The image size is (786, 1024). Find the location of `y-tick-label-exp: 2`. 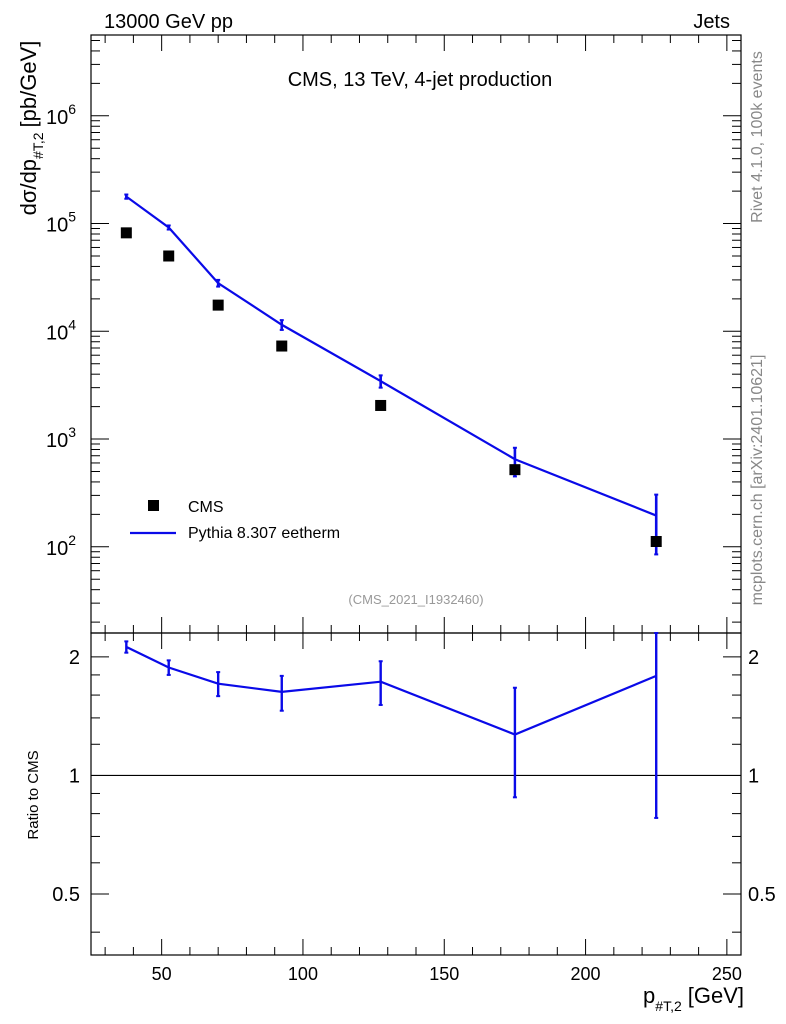

y-tick-label-exp: 2 is located at coordinates (72, 540).